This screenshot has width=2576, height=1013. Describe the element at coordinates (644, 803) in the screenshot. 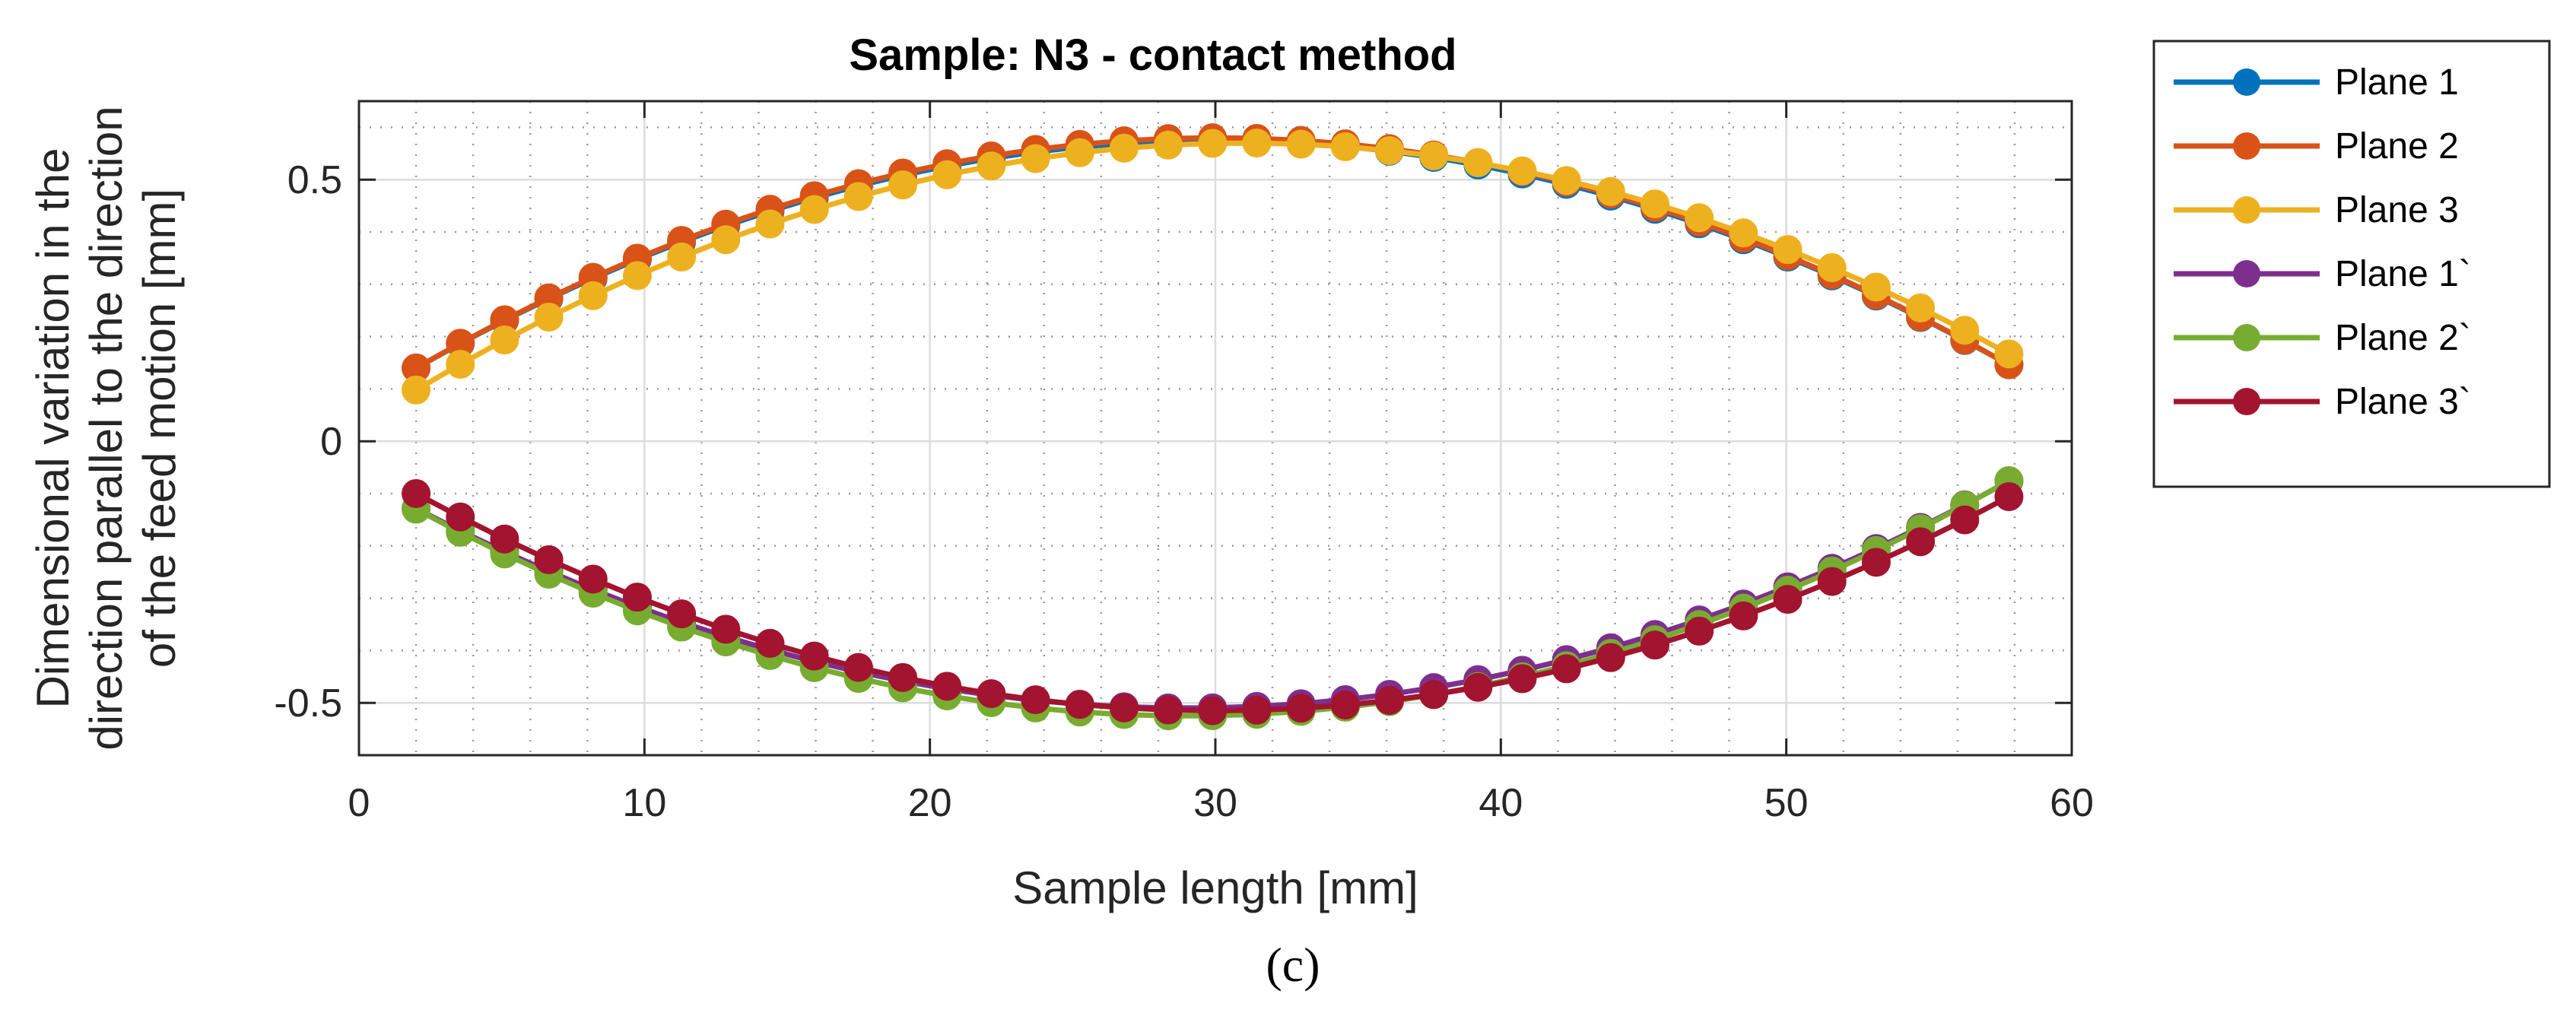

I see `x-tick-label: 10` at that location.